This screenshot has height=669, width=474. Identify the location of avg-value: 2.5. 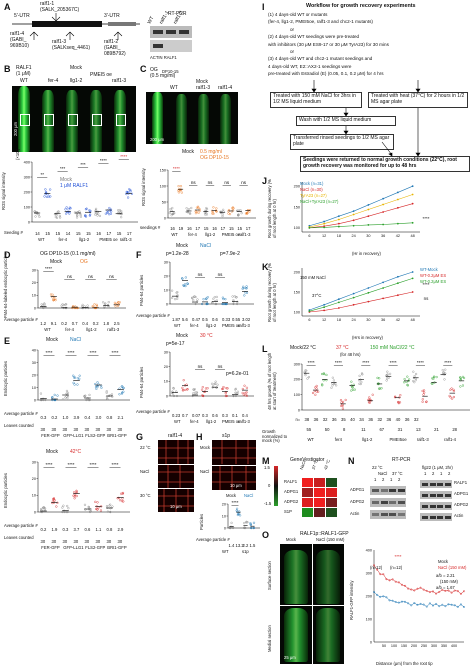
(116, 323).